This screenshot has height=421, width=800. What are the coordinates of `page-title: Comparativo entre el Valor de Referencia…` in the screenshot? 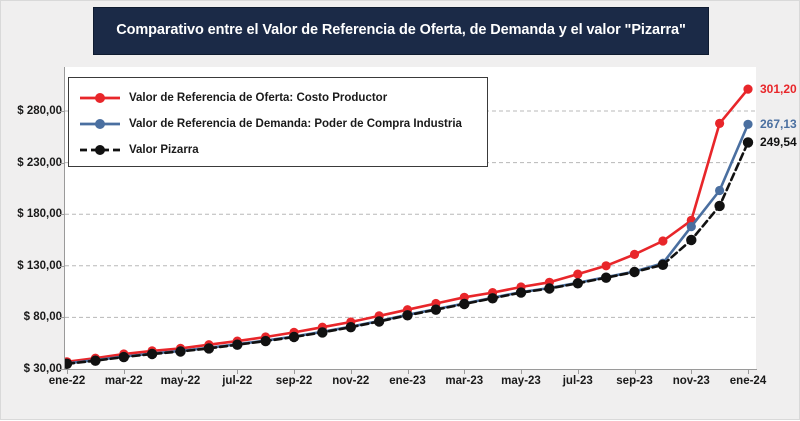 It's located at (401, 30).